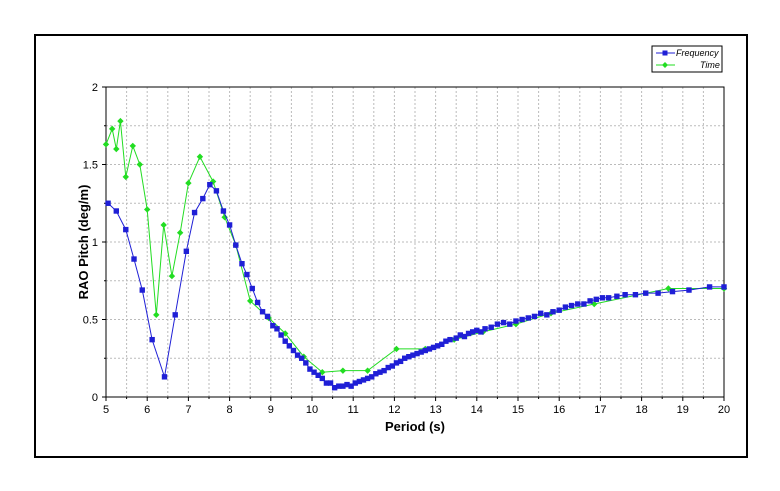 This screenshot has height=491, width=780. I want to click on x-tick-label: 7, so click(188, 410).